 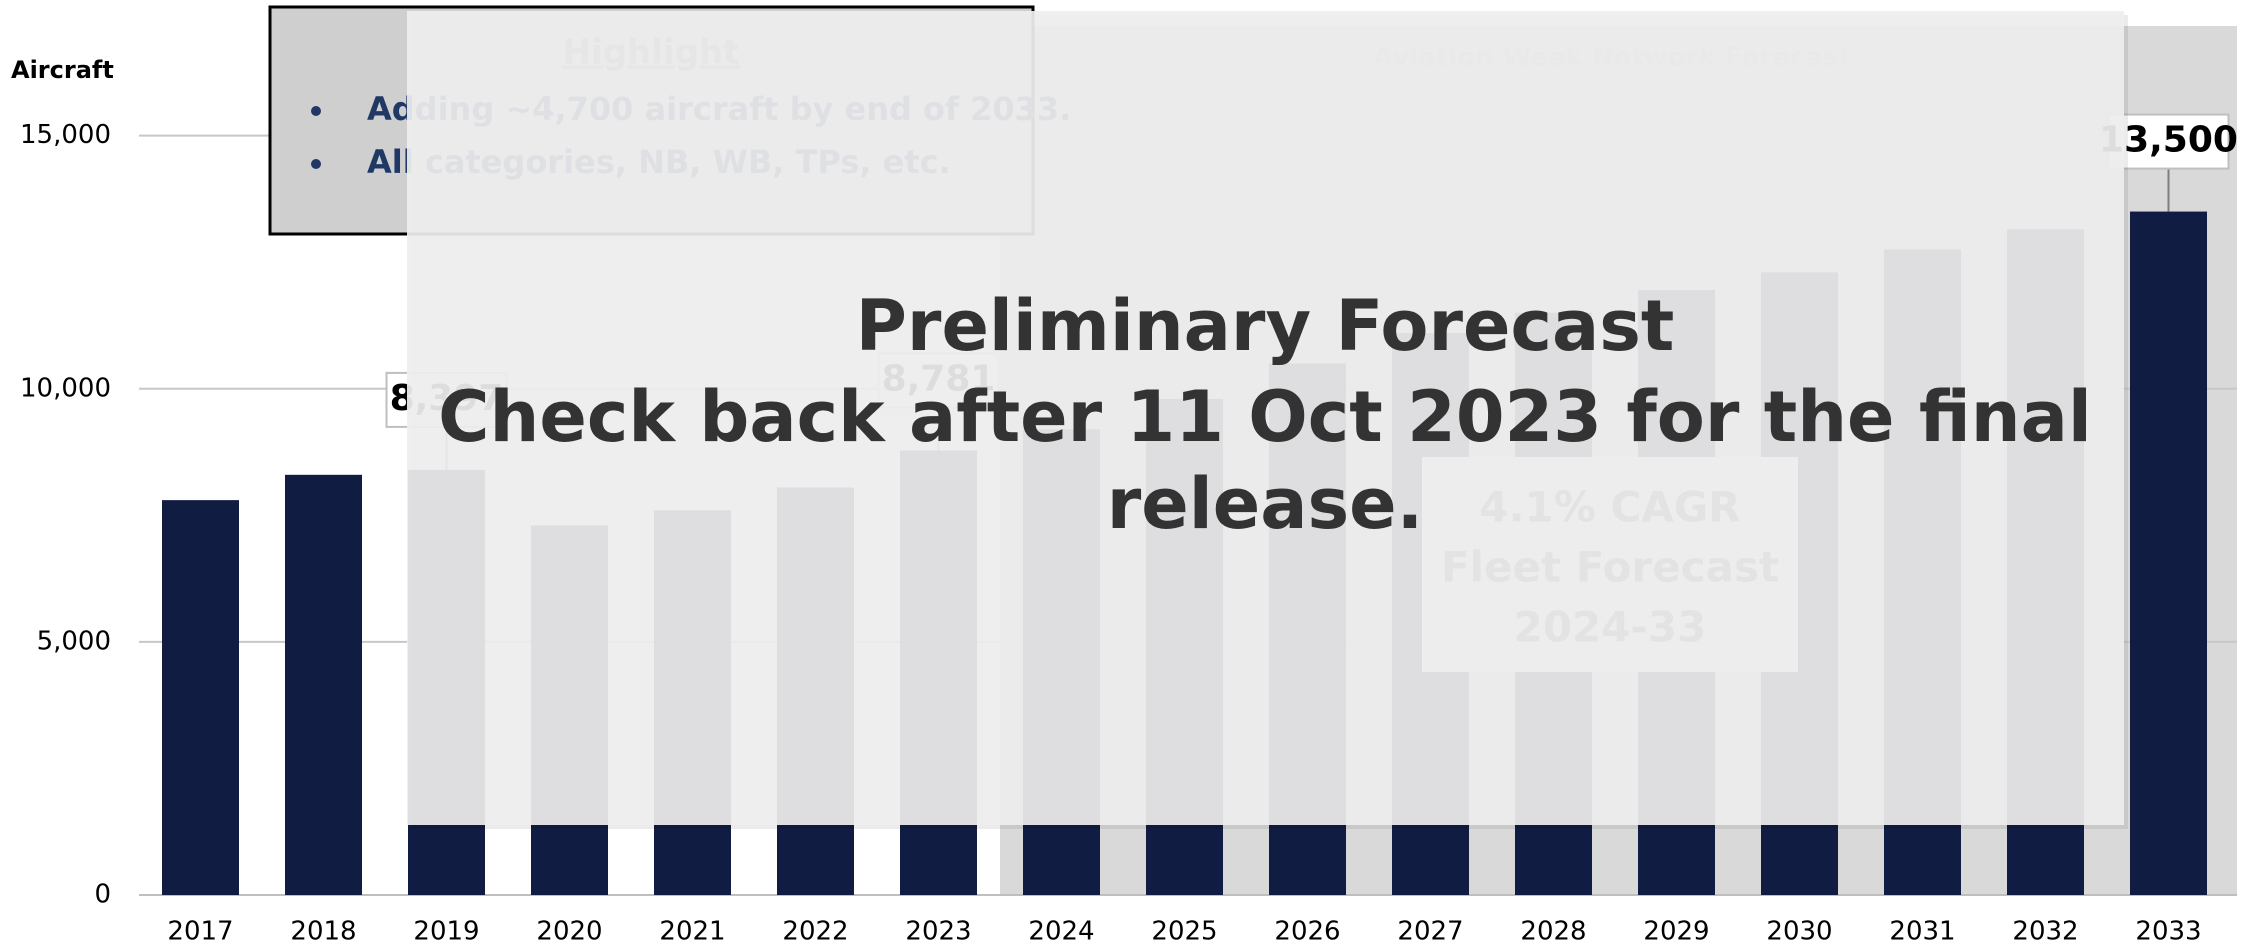 I want to click on y-tick-label: 5,000, so click(x=74, y=641).